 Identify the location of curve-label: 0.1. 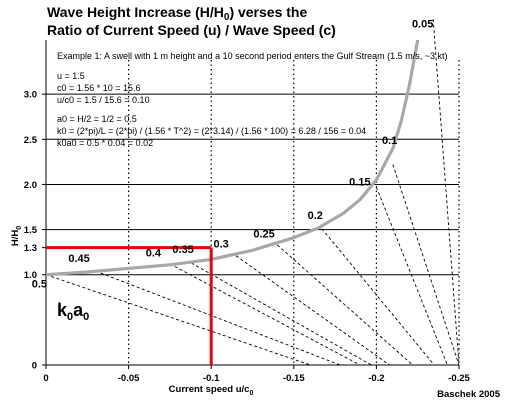
(389, 141).